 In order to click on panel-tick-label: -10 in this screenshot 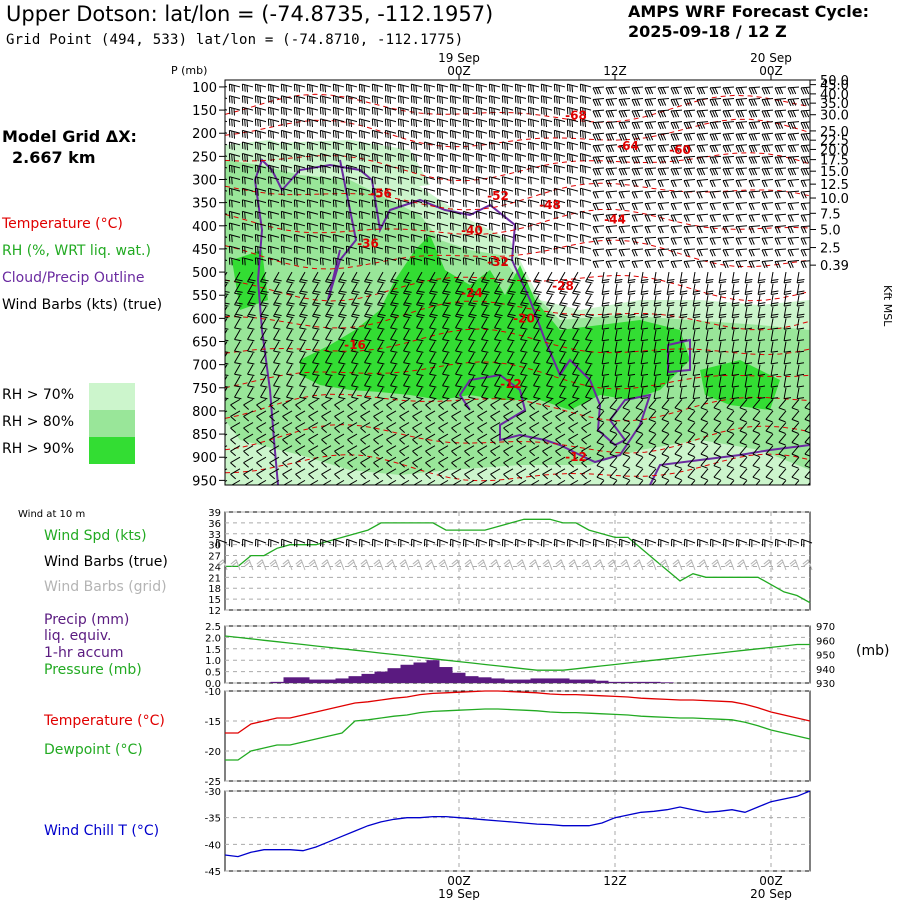, I will do `click(213, 692)`.